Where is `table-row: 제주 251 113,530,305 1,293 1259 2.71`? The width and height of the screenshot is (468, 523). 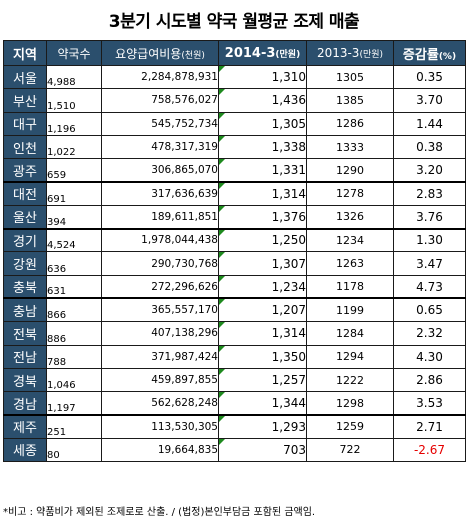 table-row: 제주 251 113,530,305 1,293 1259 2.71 is located at coordinates (234, 426).